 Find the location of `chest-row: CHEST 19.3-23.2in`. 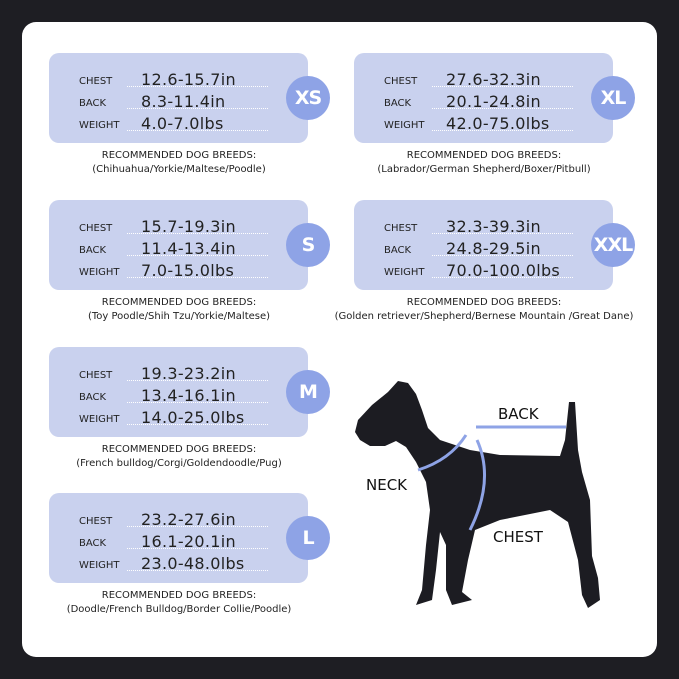

chest-row: CHEST 19.3-23.2in is located at coordinates (173, 373).